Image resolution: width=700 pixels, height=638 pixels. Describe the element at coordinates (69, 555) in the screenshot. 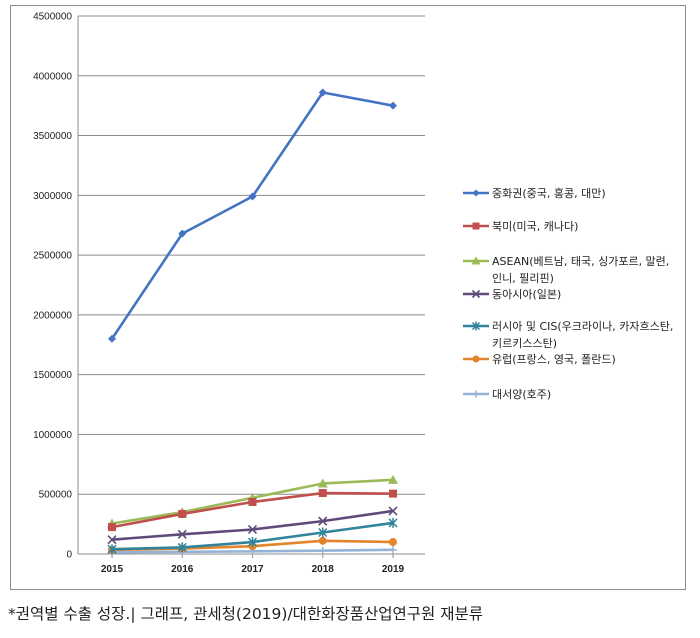

I see `y-tick-label: 0` at that location.